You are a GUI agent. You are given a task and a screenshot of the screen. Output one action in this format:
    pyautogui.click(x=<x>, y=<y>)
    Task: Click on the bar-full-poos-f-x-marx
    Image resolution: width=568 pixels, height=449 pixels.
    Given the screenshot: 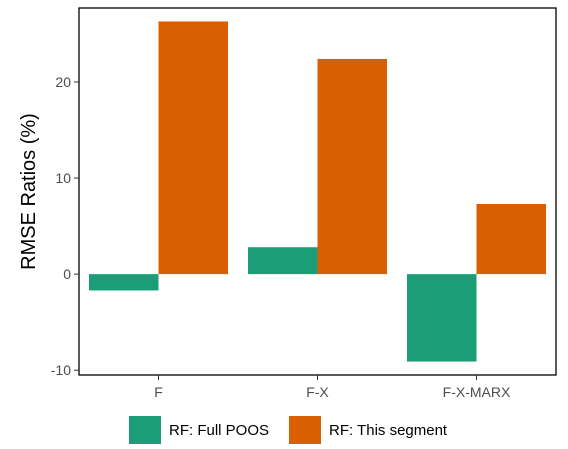 What is the action you would take?
    pyautogui.click(x=442, y=318)
    